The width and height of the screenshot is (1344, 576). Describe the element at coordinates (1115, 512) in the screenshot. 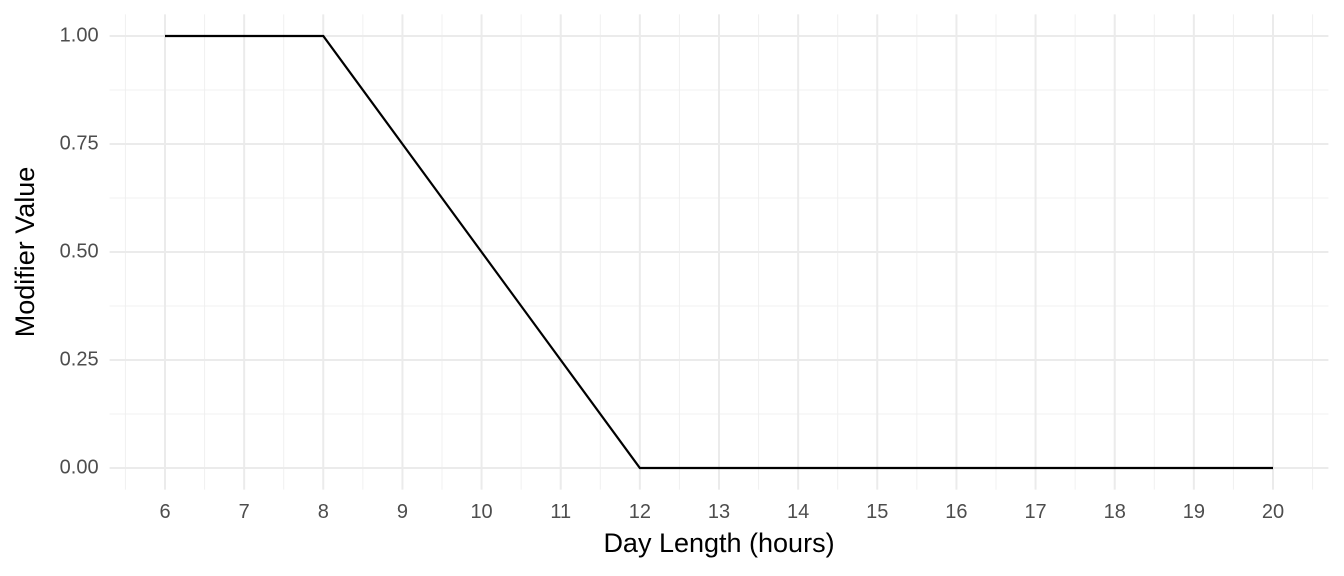

I see `x-tick-label: 18` at that location.